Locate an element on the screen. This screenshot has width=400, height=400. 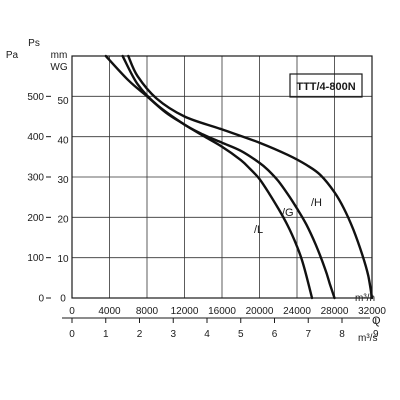
model-label-box is located at coordinates (326, 85).